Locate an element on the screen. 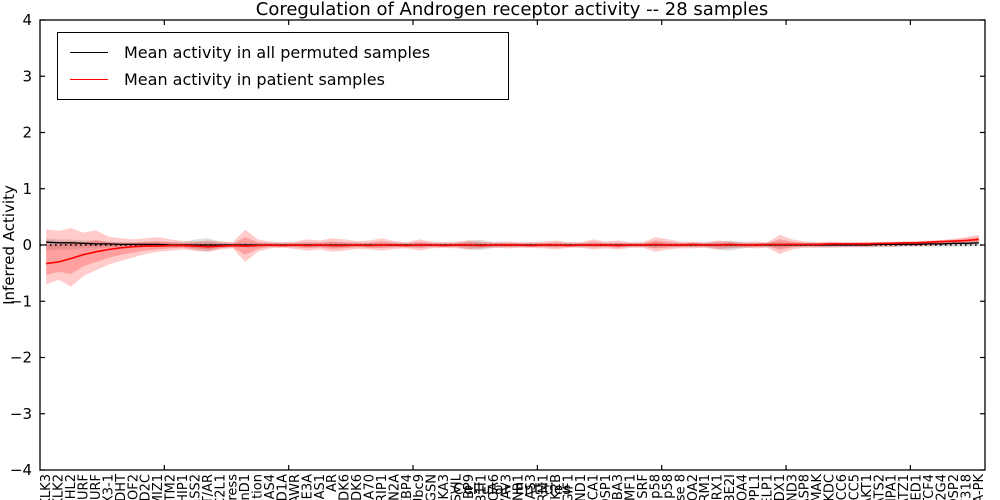  x-tick-label: T-DHT/AR/CDK6 is located at coordinates (345, 487).